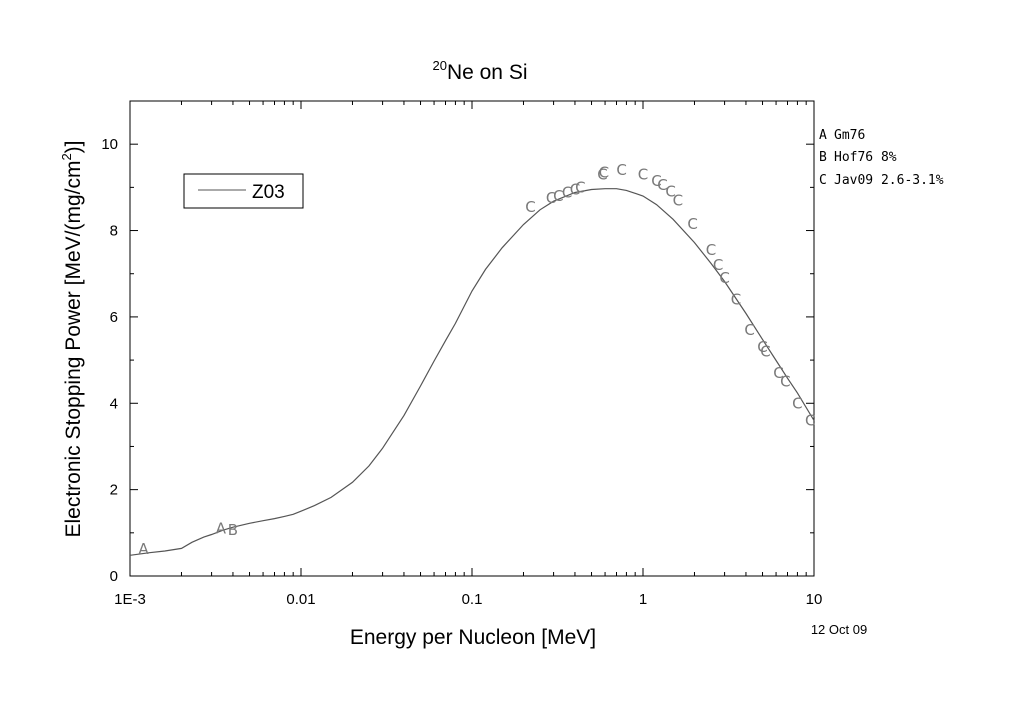 The width and height of the screenshot is (1024, 701). I want to click on data-point-b: B, so click(233, 530).